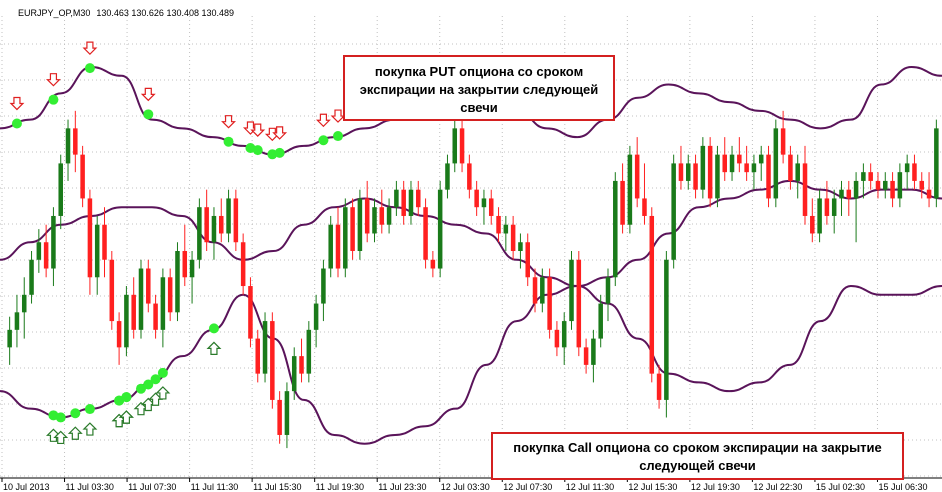 This screenshot has height=492, width=942. I want to click on x-tick-label: 15 Jul 06:30, so click(902, 487).